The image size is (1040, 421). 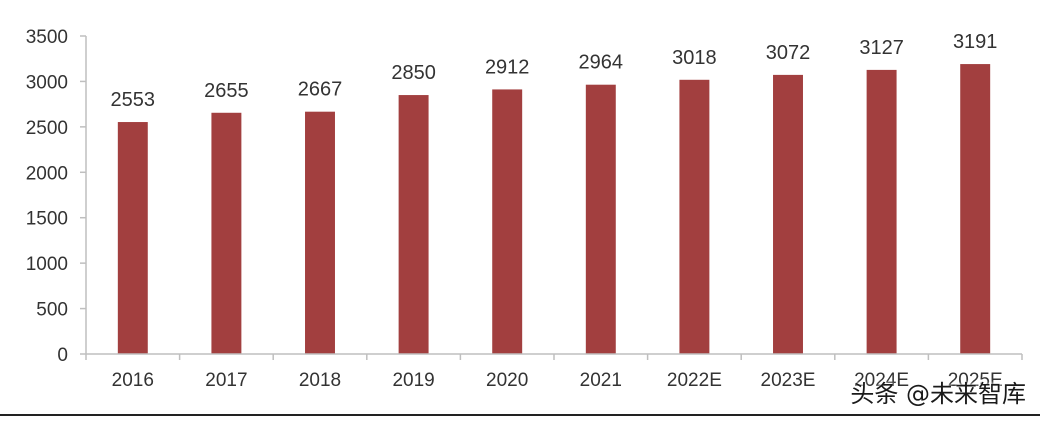 I want to click on data-label-2019: 2850, so click(x=413, y=73).